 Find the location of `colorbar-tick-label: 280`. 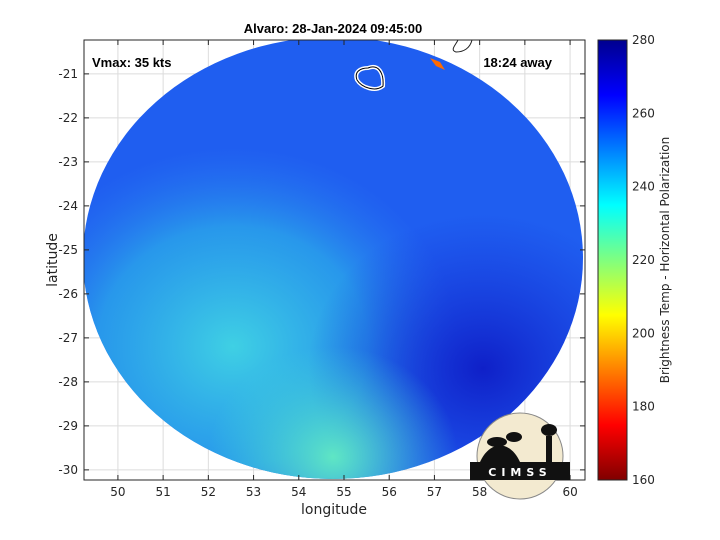

colorbar-tick-label: 280 is located at coordinates (643, 40).